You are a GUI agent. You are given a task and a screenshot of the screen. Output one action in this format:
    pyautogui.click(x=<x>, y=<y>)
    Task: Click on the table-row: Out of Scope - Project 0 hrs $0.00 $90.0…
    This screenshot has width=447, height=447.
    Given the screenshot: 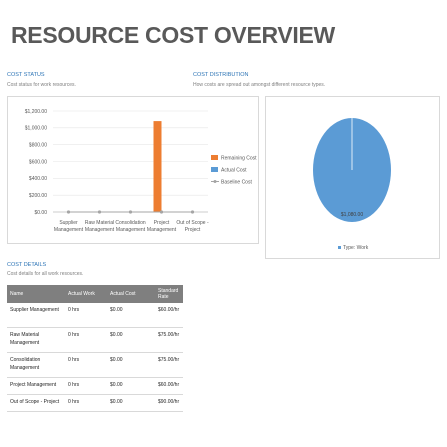 What is the action you would take?
    pyautogui.click(x=95, y=403)
    